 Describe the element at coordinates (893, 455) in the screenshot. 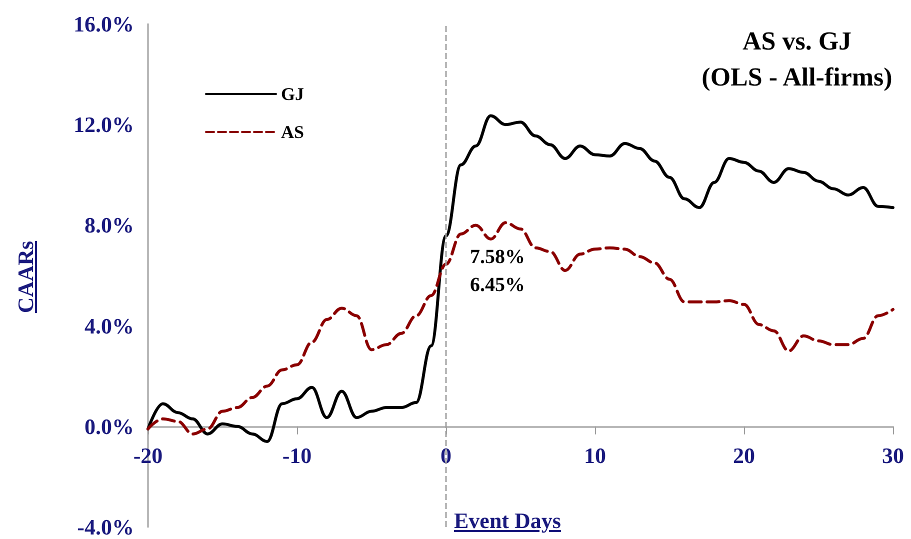

I see `x-tick-label: 30` at that location.